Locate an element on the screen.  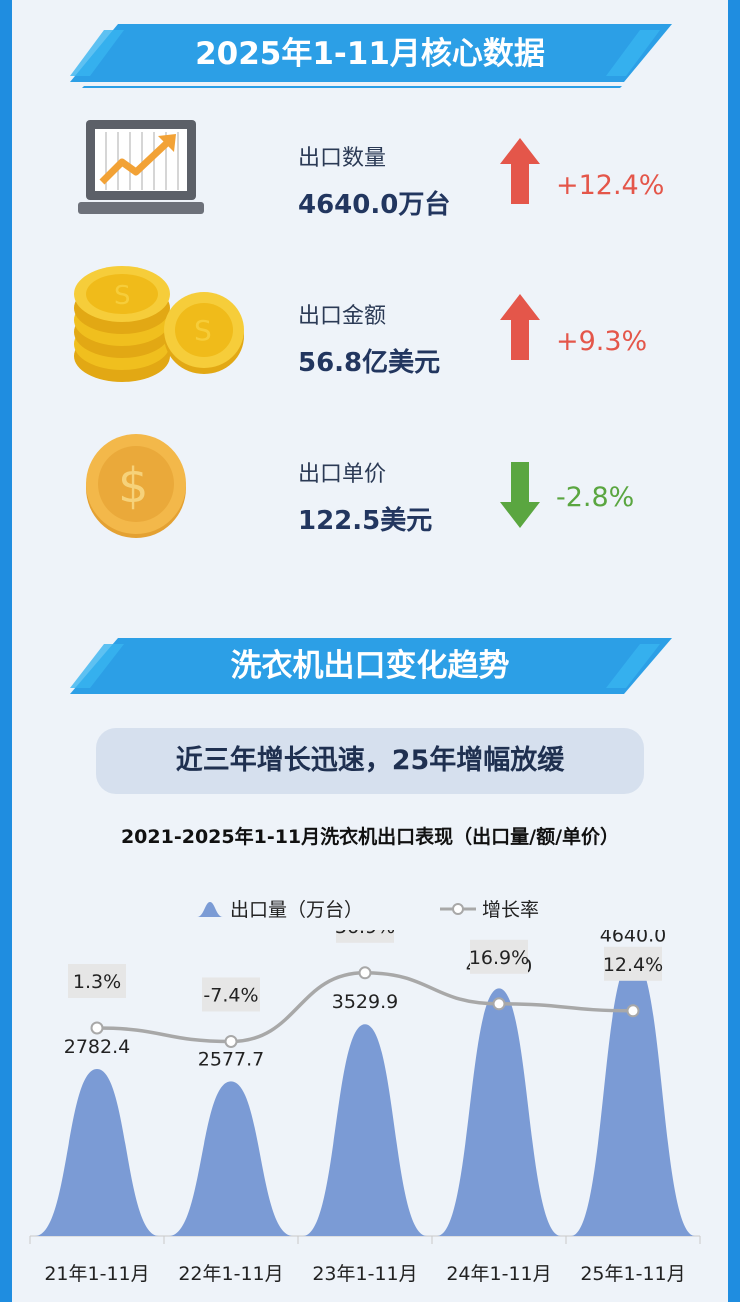
volume-data-label: 2782.4 is located at coordinates (97, 1047).